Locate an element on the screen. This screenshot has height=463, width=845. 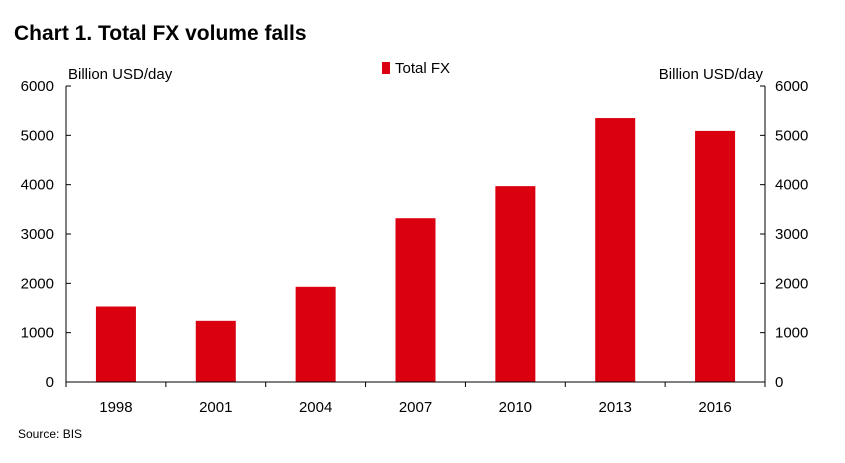
y-axis-label-right: Billion USD/day is located at coordinates (711, 74).